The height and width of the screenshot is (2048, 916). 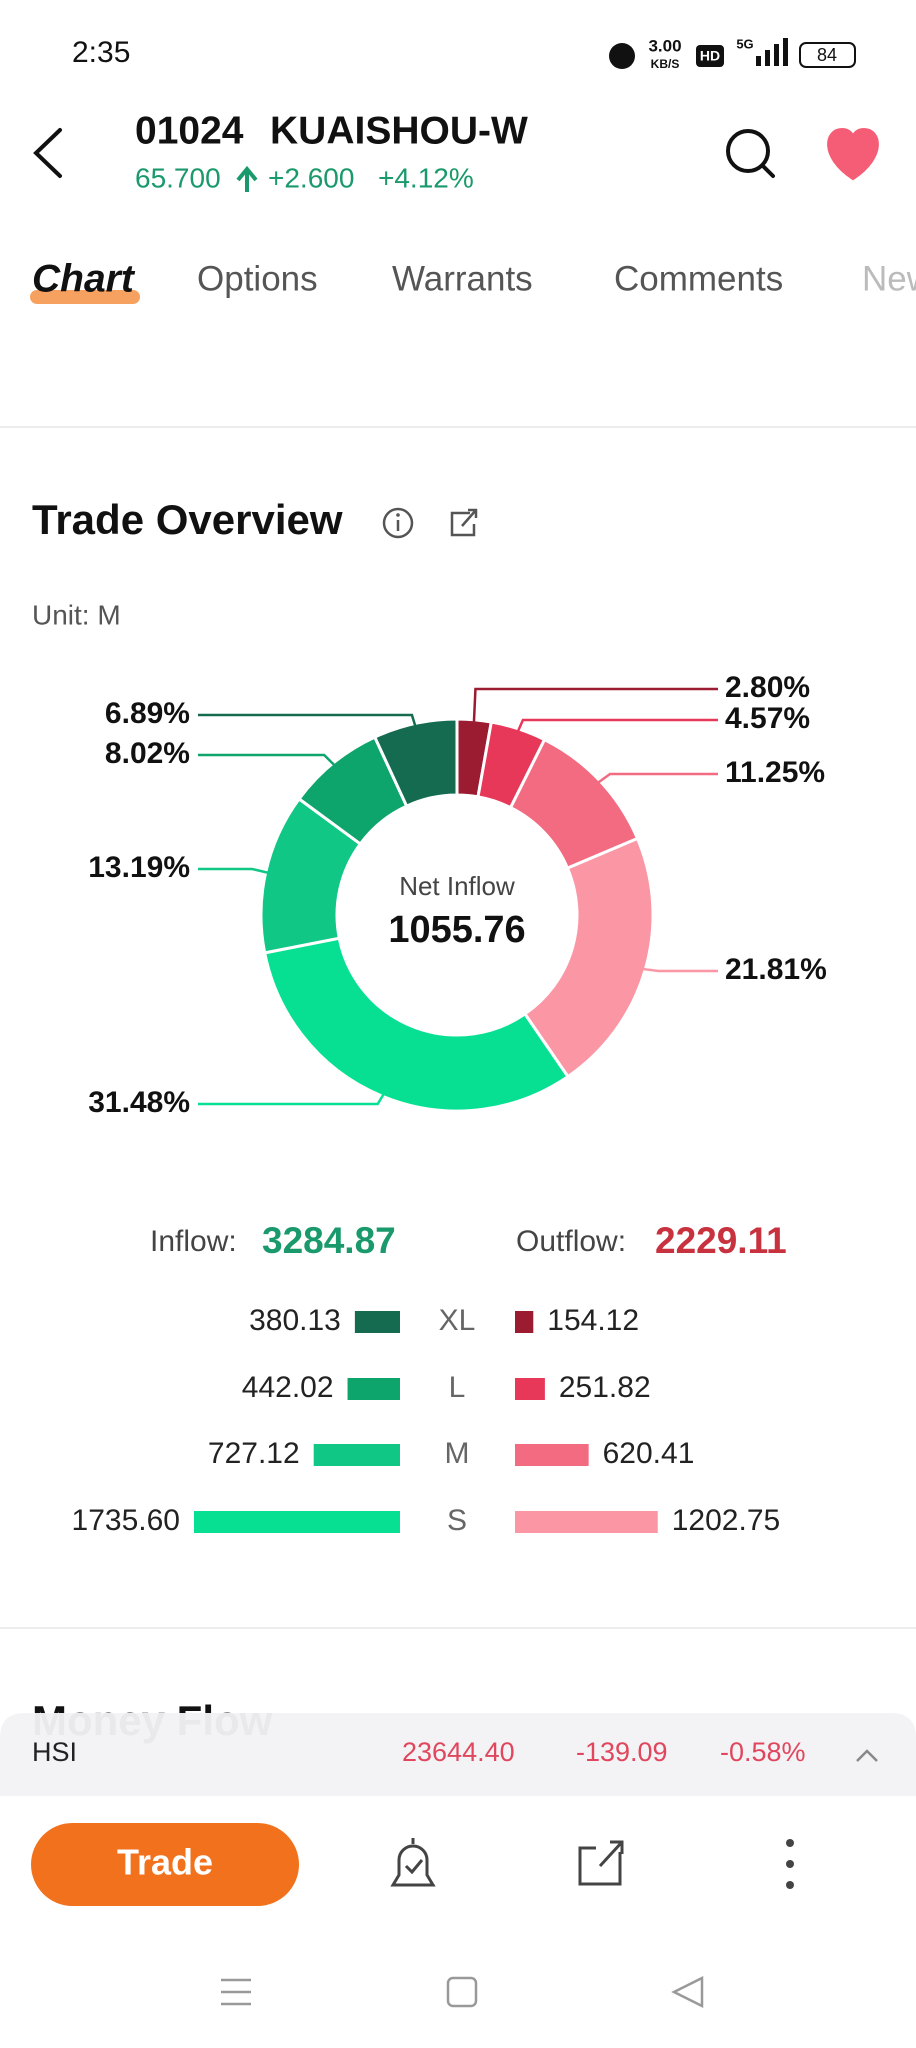 What do you see at coordinates (853, 154) in the screenshot?
I see `favorite-button` at bounding box center [853, 154].